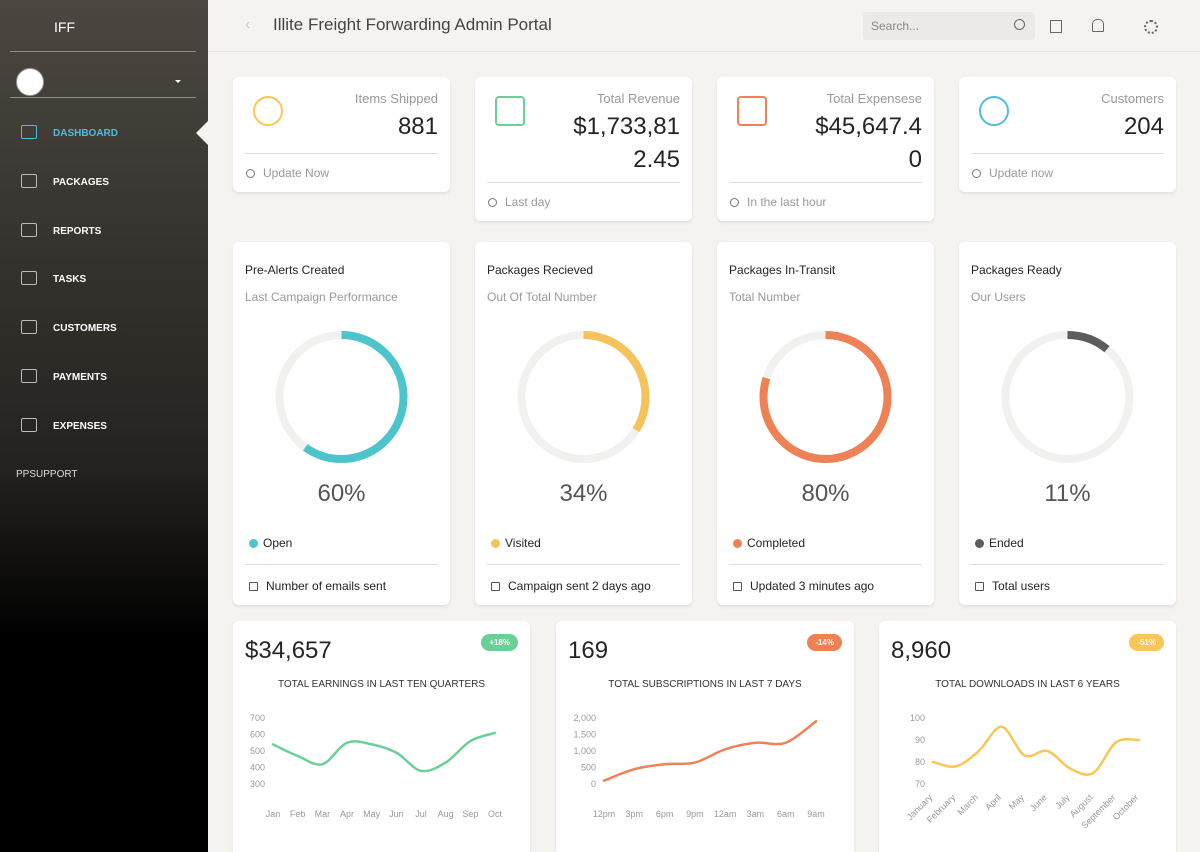  What do you see at coordinates (446, 814) in the screenshot?
I see `x-tick-label: Aug` at bounding box center [446, 814].